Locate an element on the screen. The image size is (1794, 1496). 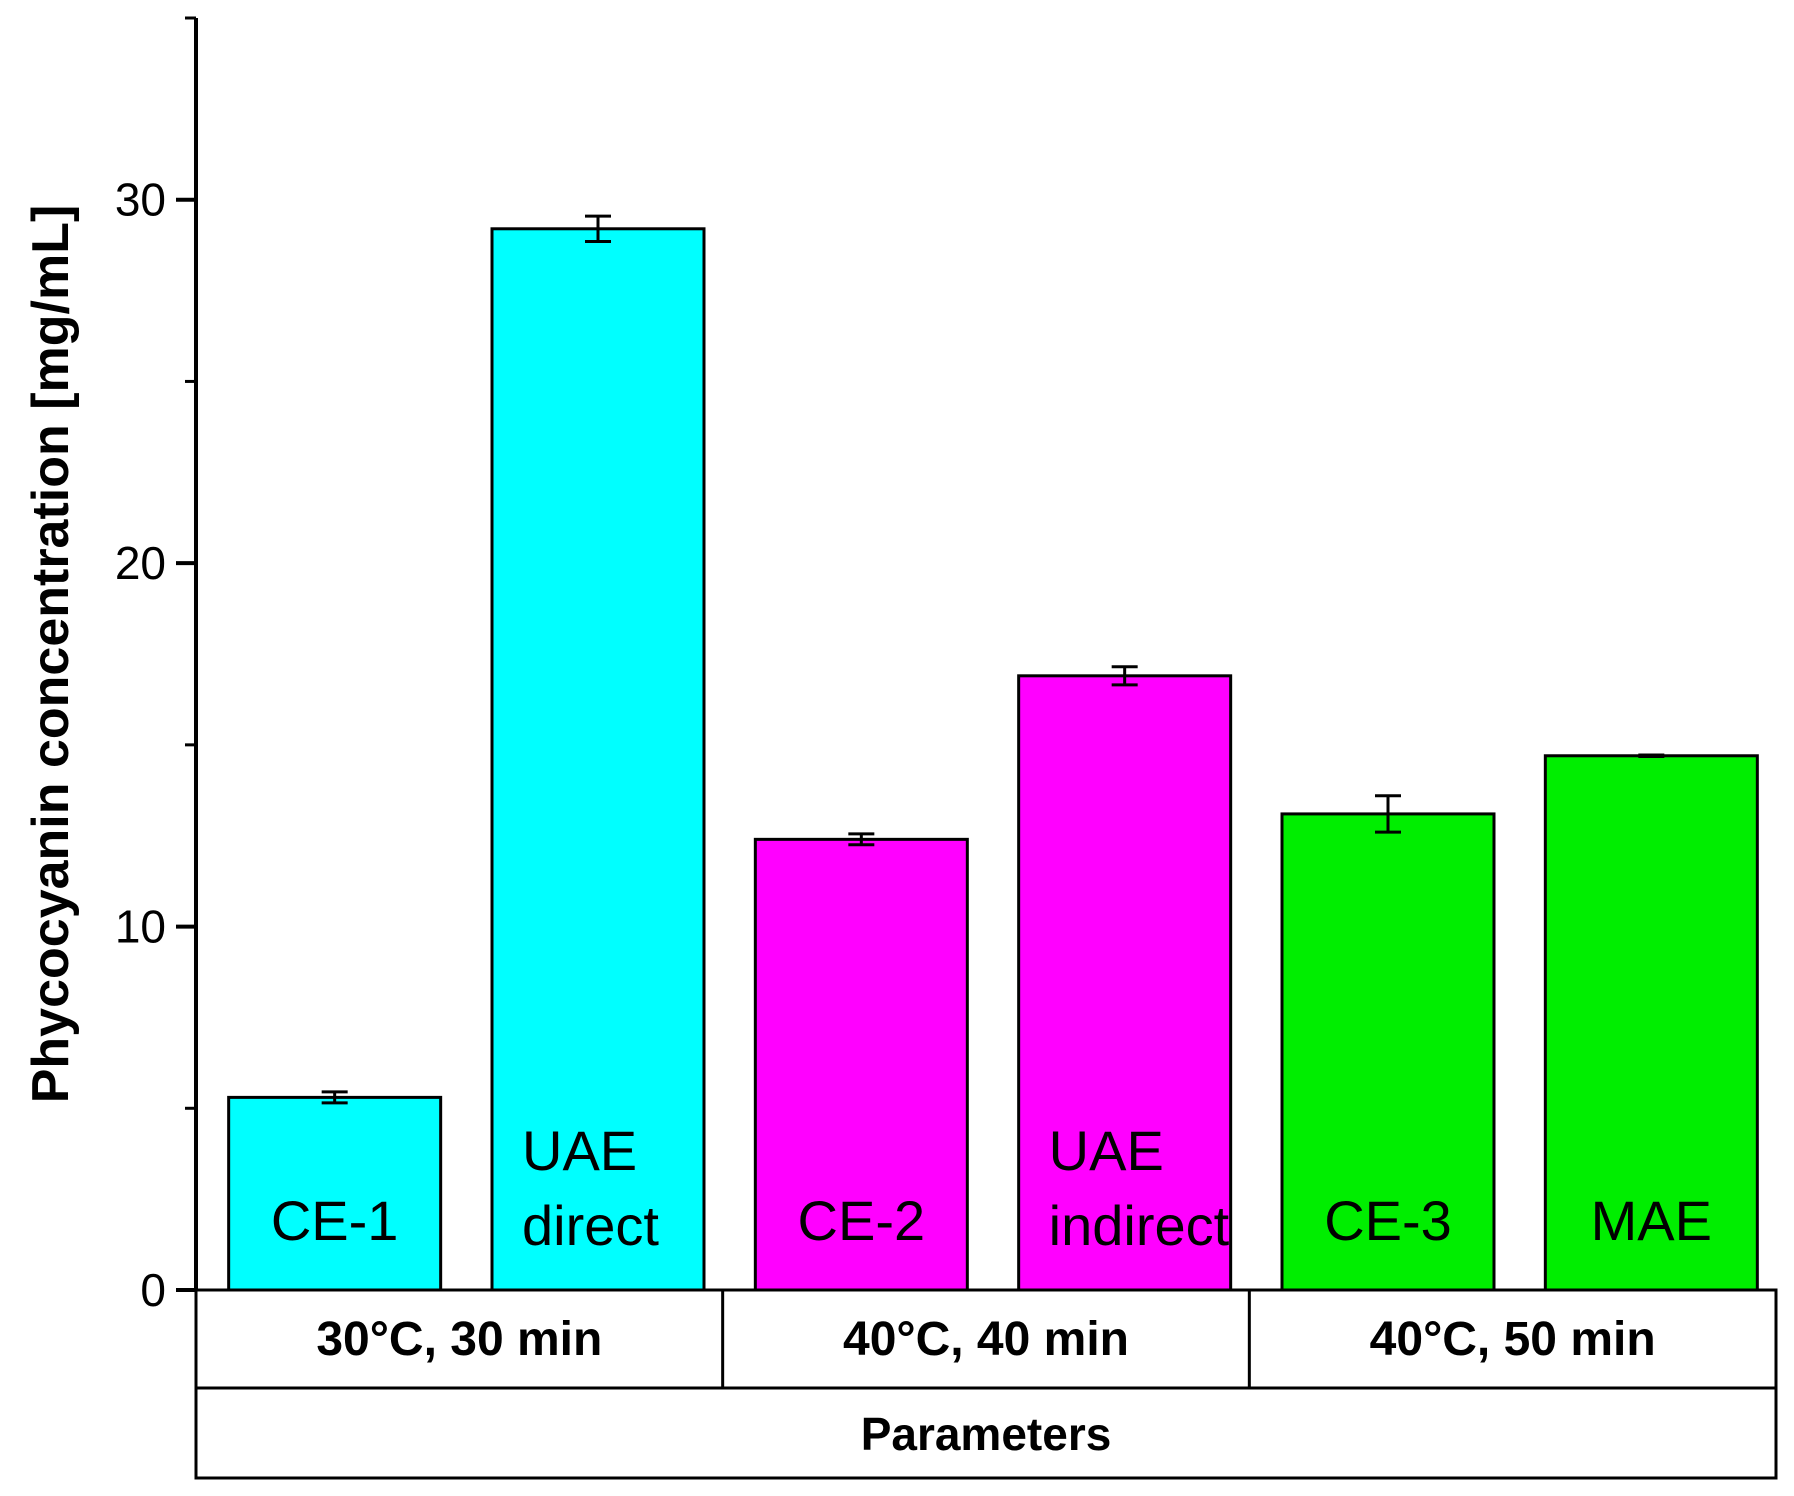
bar-label: CE-2 is located at coordinates (862, 1220).